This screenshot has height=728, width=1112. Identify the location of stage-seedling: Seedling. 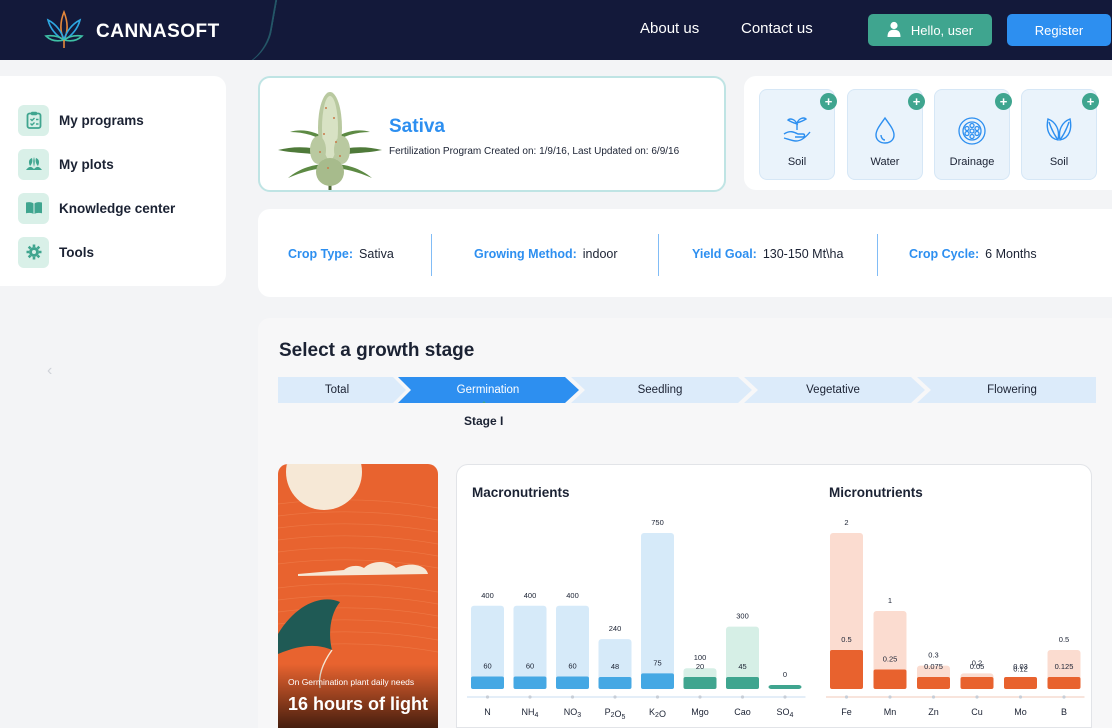
(660, 390).